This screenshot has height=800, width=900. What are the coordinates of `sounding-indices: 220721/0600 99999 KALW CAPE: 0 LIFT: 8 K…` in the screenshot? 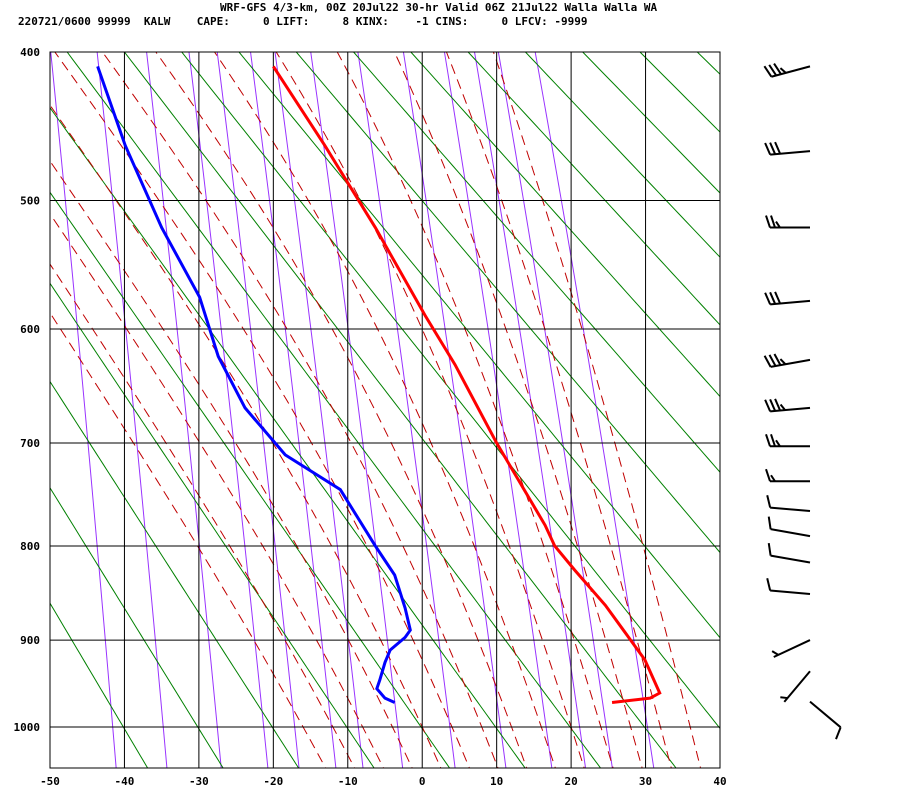 It's located at (303, 21).